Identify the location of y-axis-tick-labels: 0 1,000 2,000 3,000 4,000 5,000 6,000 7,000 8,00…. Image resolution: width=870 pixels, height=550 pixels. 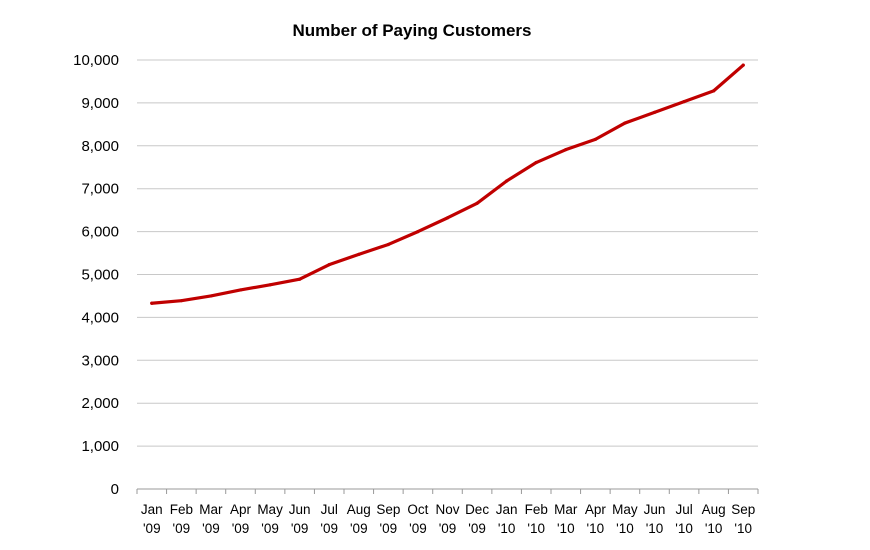
(96, 275).